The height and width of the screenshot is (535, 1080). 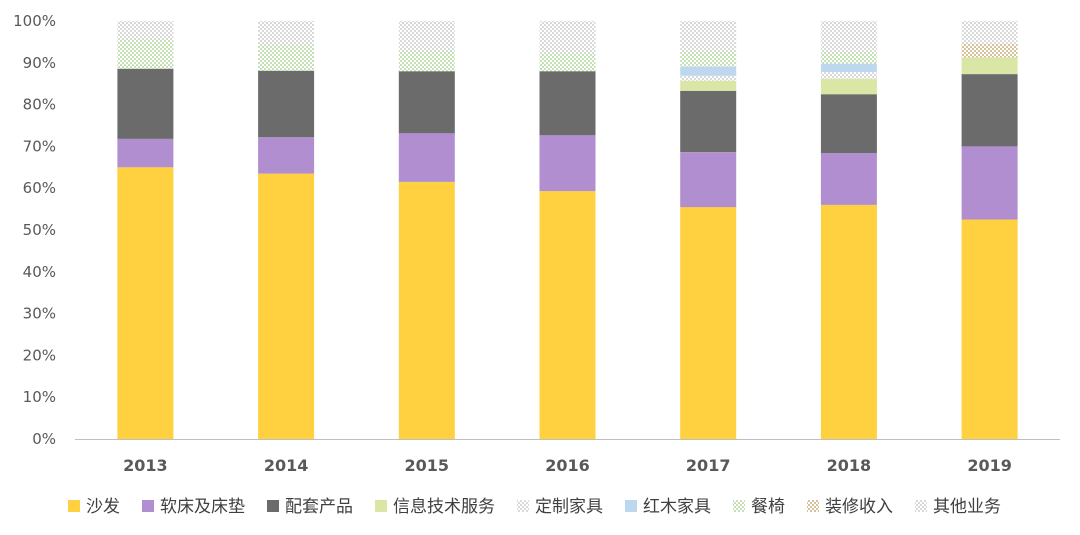 I want to click on x-tick-label: 2018, so click(x=849, y=465).